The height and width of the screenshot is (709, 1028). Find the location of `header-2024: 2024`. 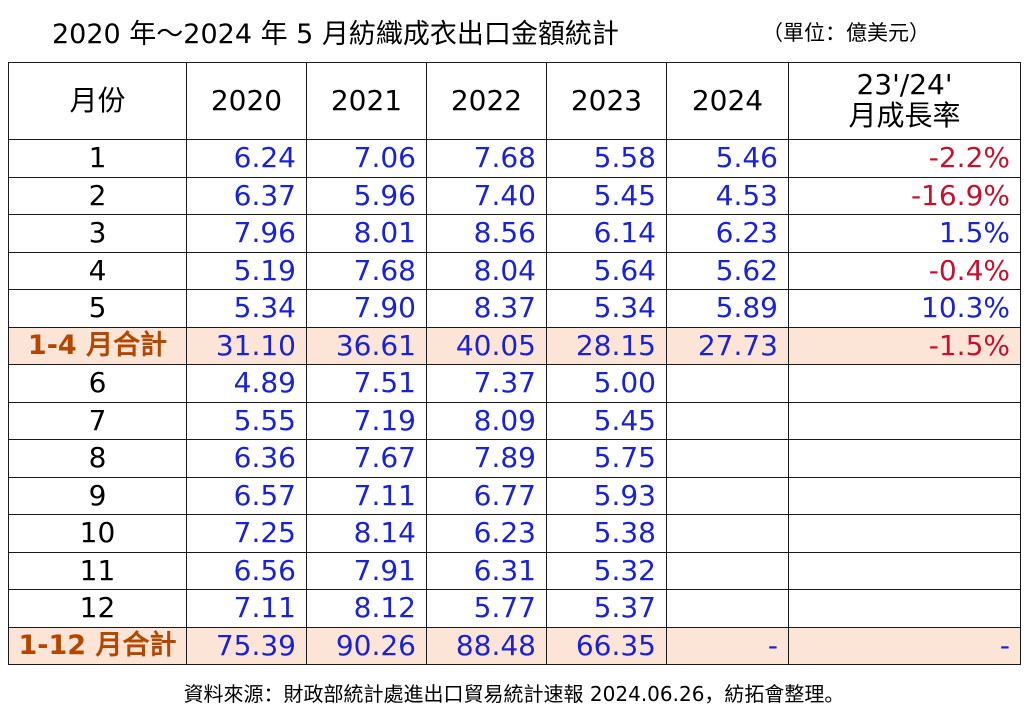

header-2024: 2024 is located at coordinates (727, 101).